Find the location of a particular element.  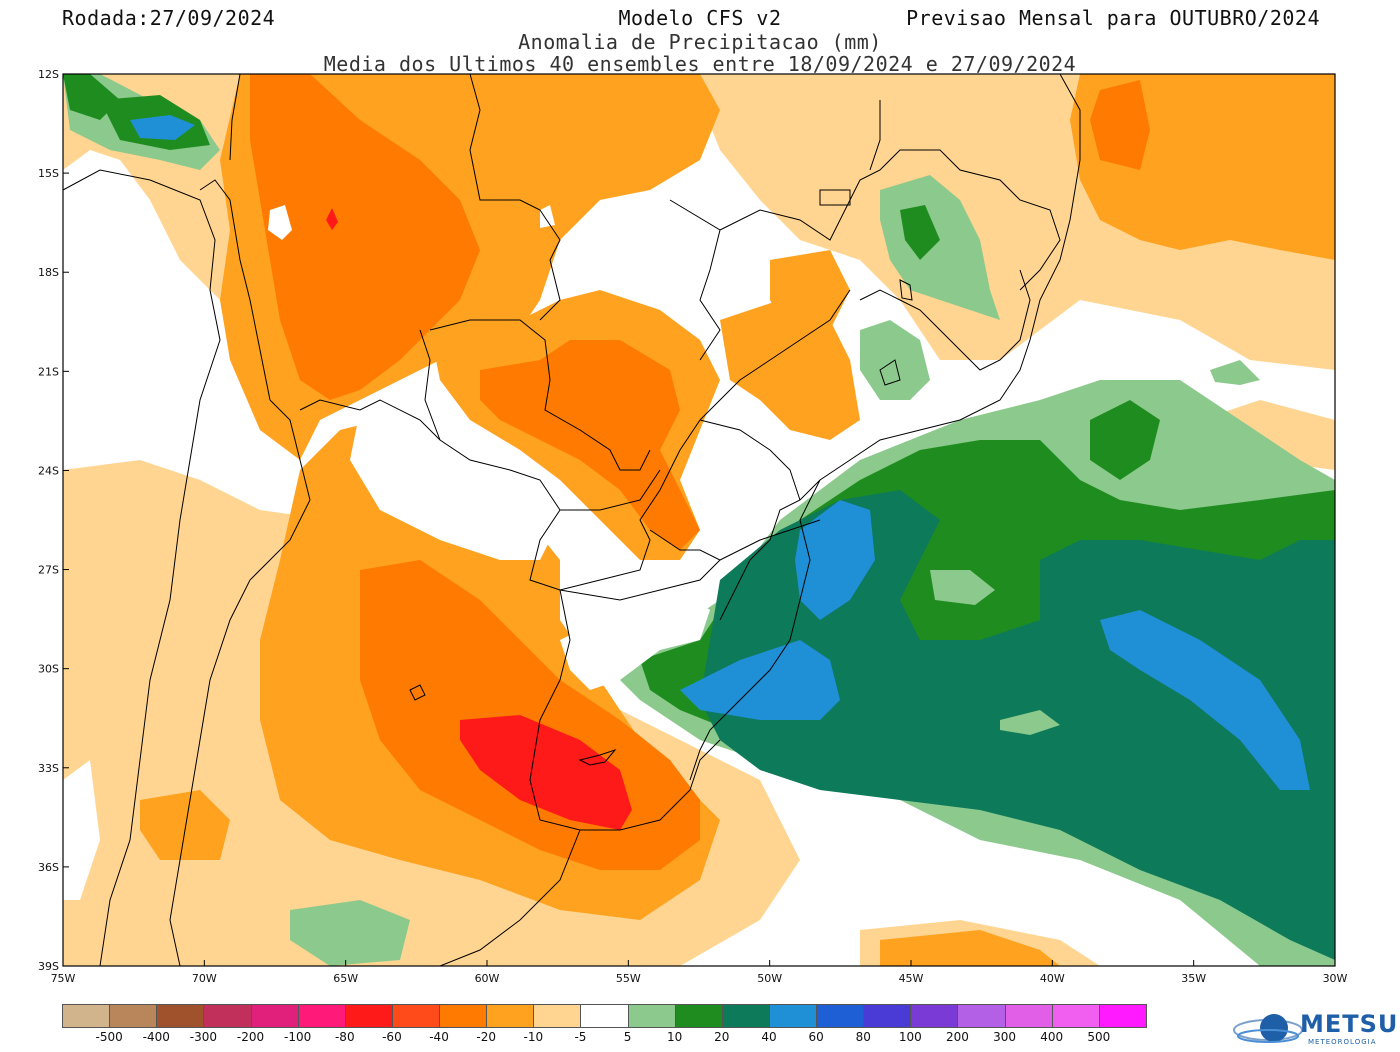

legend-label: 500 is located at coordinates (1099, 1037).